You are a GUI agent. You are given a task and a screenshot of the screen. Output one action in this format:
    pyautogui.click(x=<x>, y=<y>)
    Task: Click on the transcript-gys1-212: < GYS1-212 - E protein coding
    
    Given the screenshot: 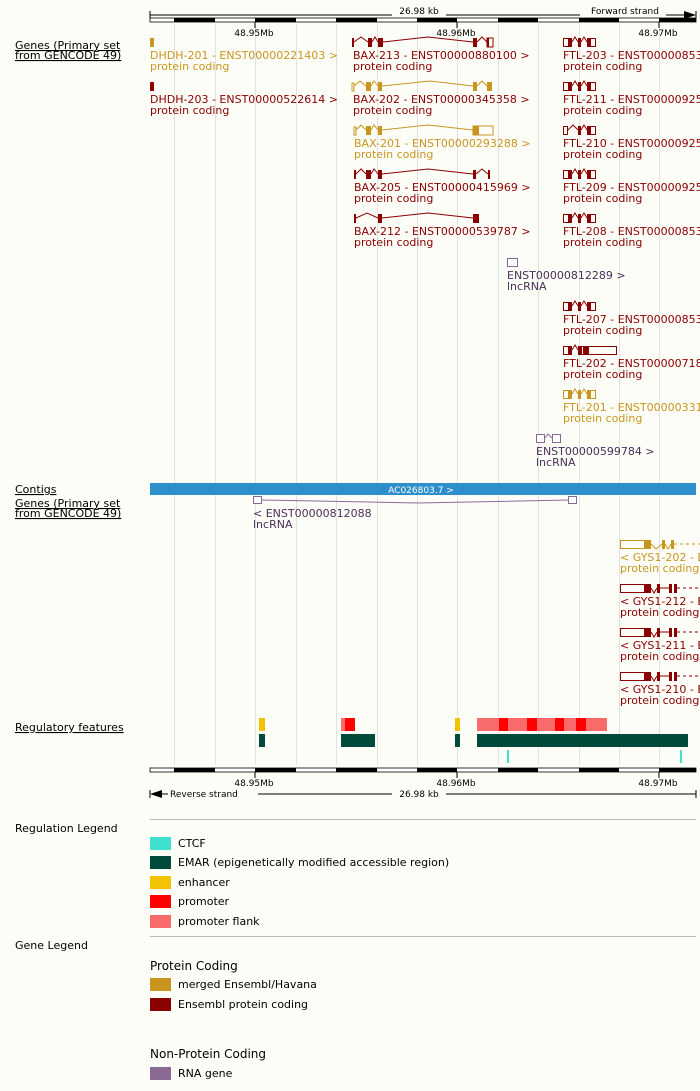 What is the action you would take?
    pyautogui.click(x=660, y=601)
    